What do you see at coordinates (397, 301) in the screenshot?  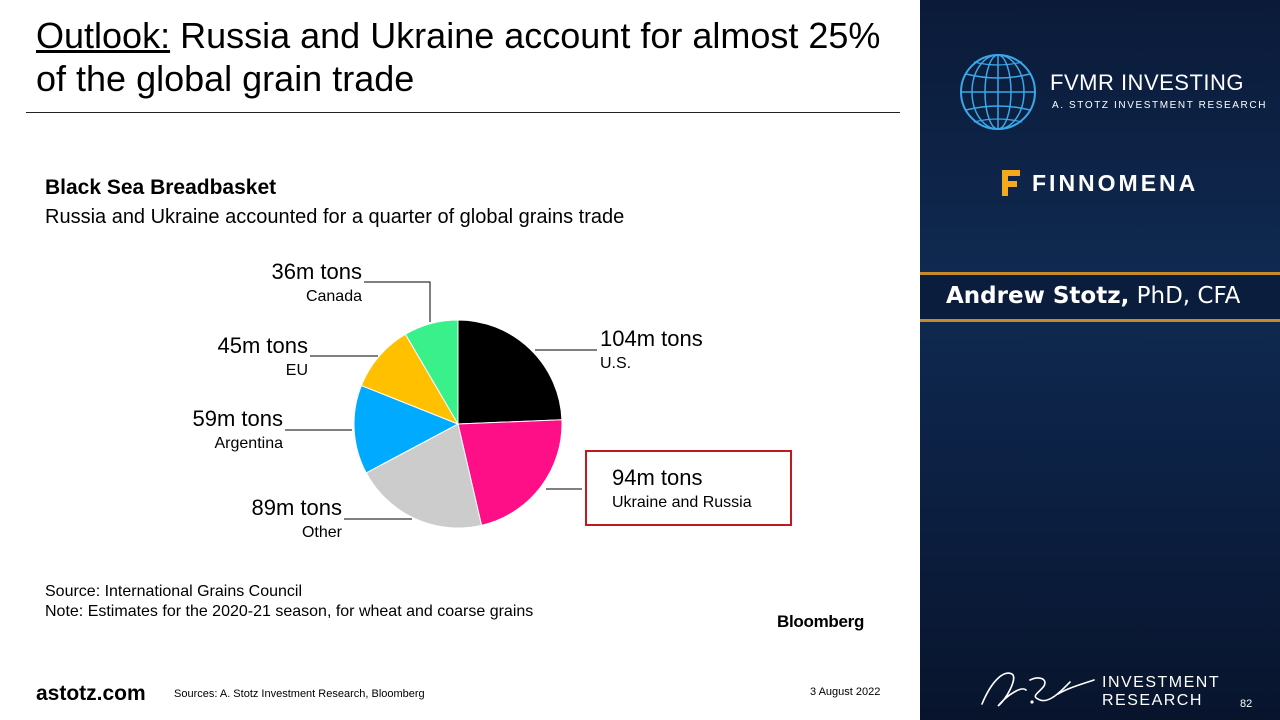 I see `leader-line` at bounding box center [397, 301].